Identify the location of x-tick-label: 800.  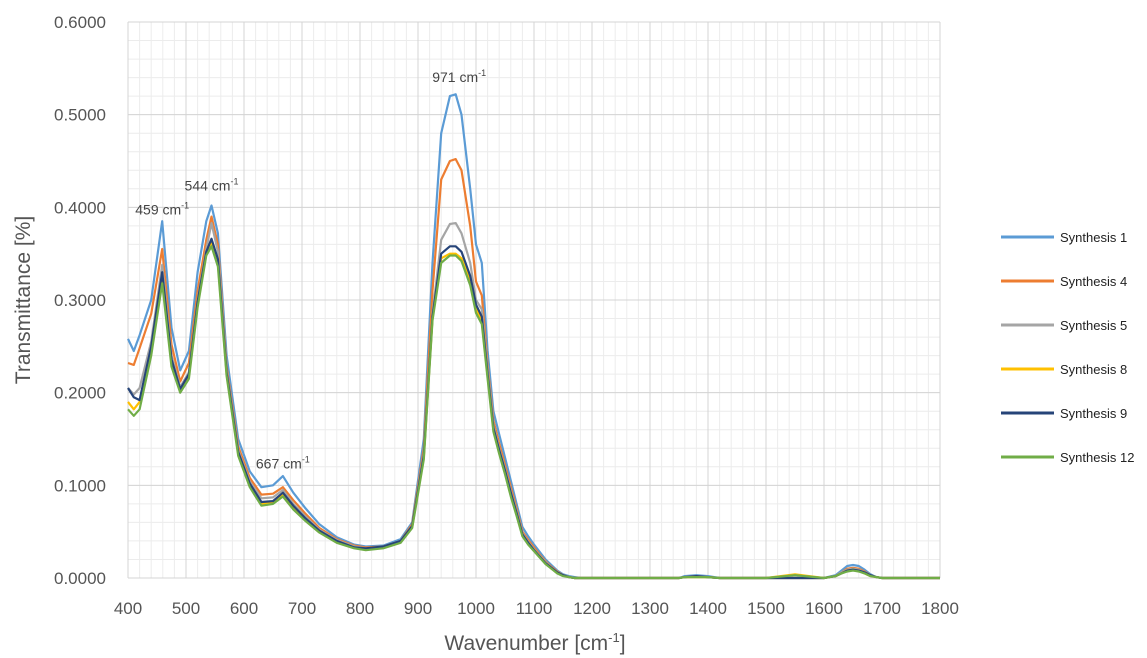
(360, 608).